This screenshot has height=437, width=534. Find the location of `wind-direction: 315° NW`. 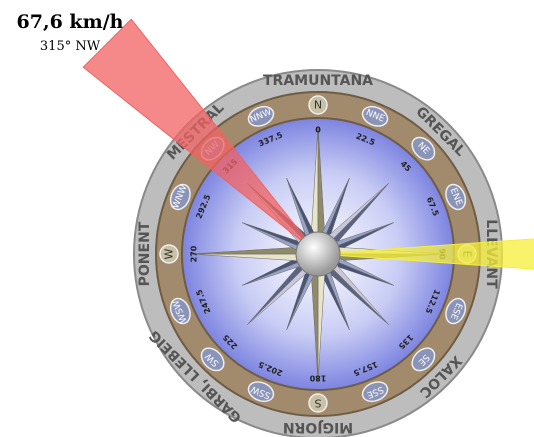

wind-direction: 315° NW is located at coordinates (70, 46).